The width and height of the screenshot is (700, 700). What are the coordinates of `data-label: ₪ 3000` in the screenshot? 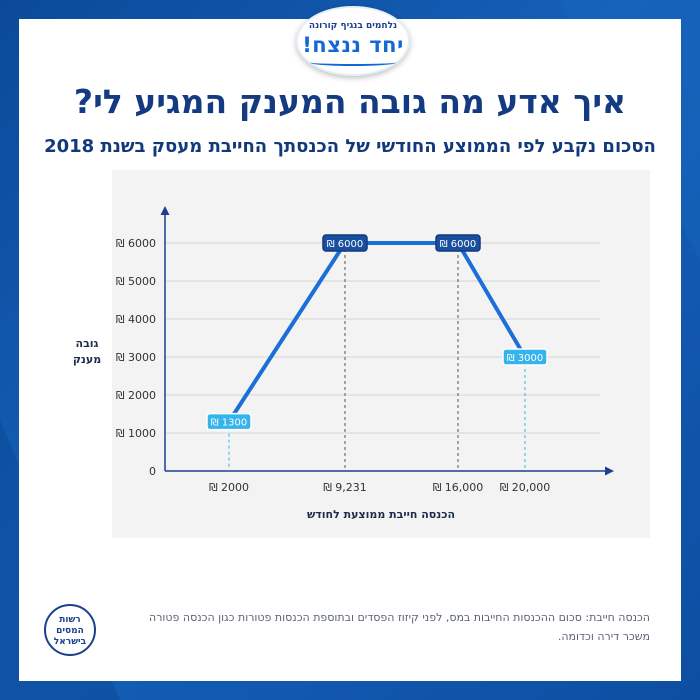 It's located at (525, 358).